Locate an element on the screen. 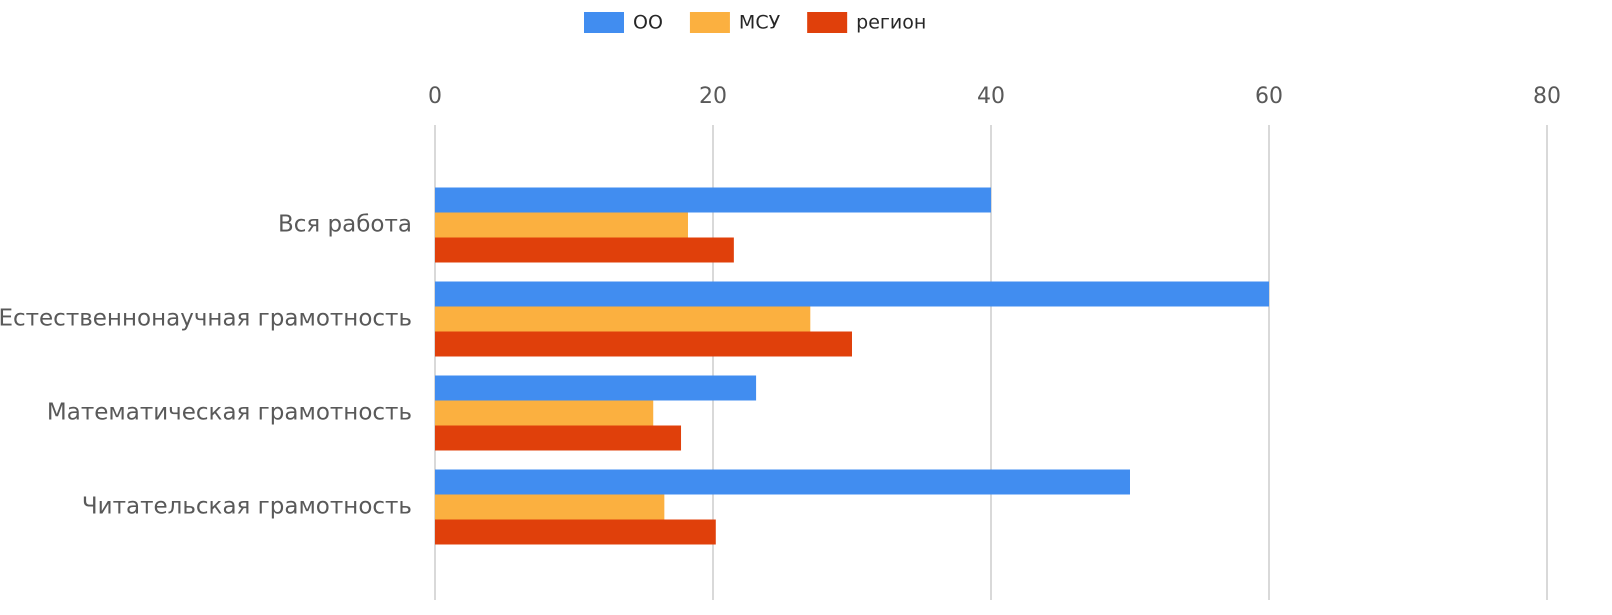  y-tick-label: Вся работа is located at coordinates (345, 225).